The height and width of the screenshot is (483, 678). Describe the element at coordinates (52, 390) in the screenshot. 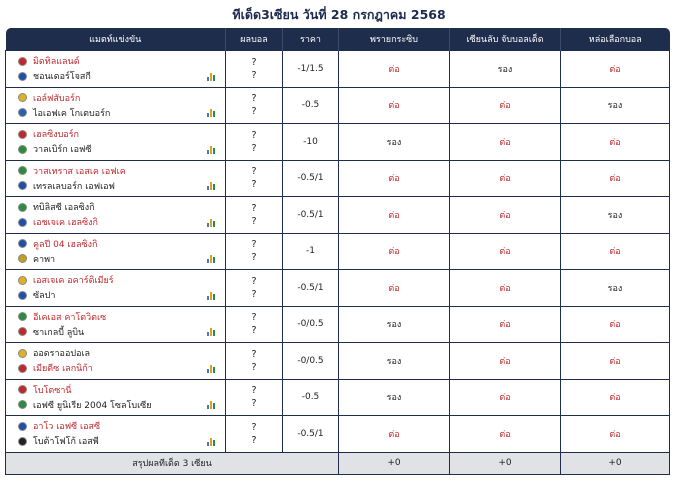

I see `home-team-name: โบโตซานี่` at that location.